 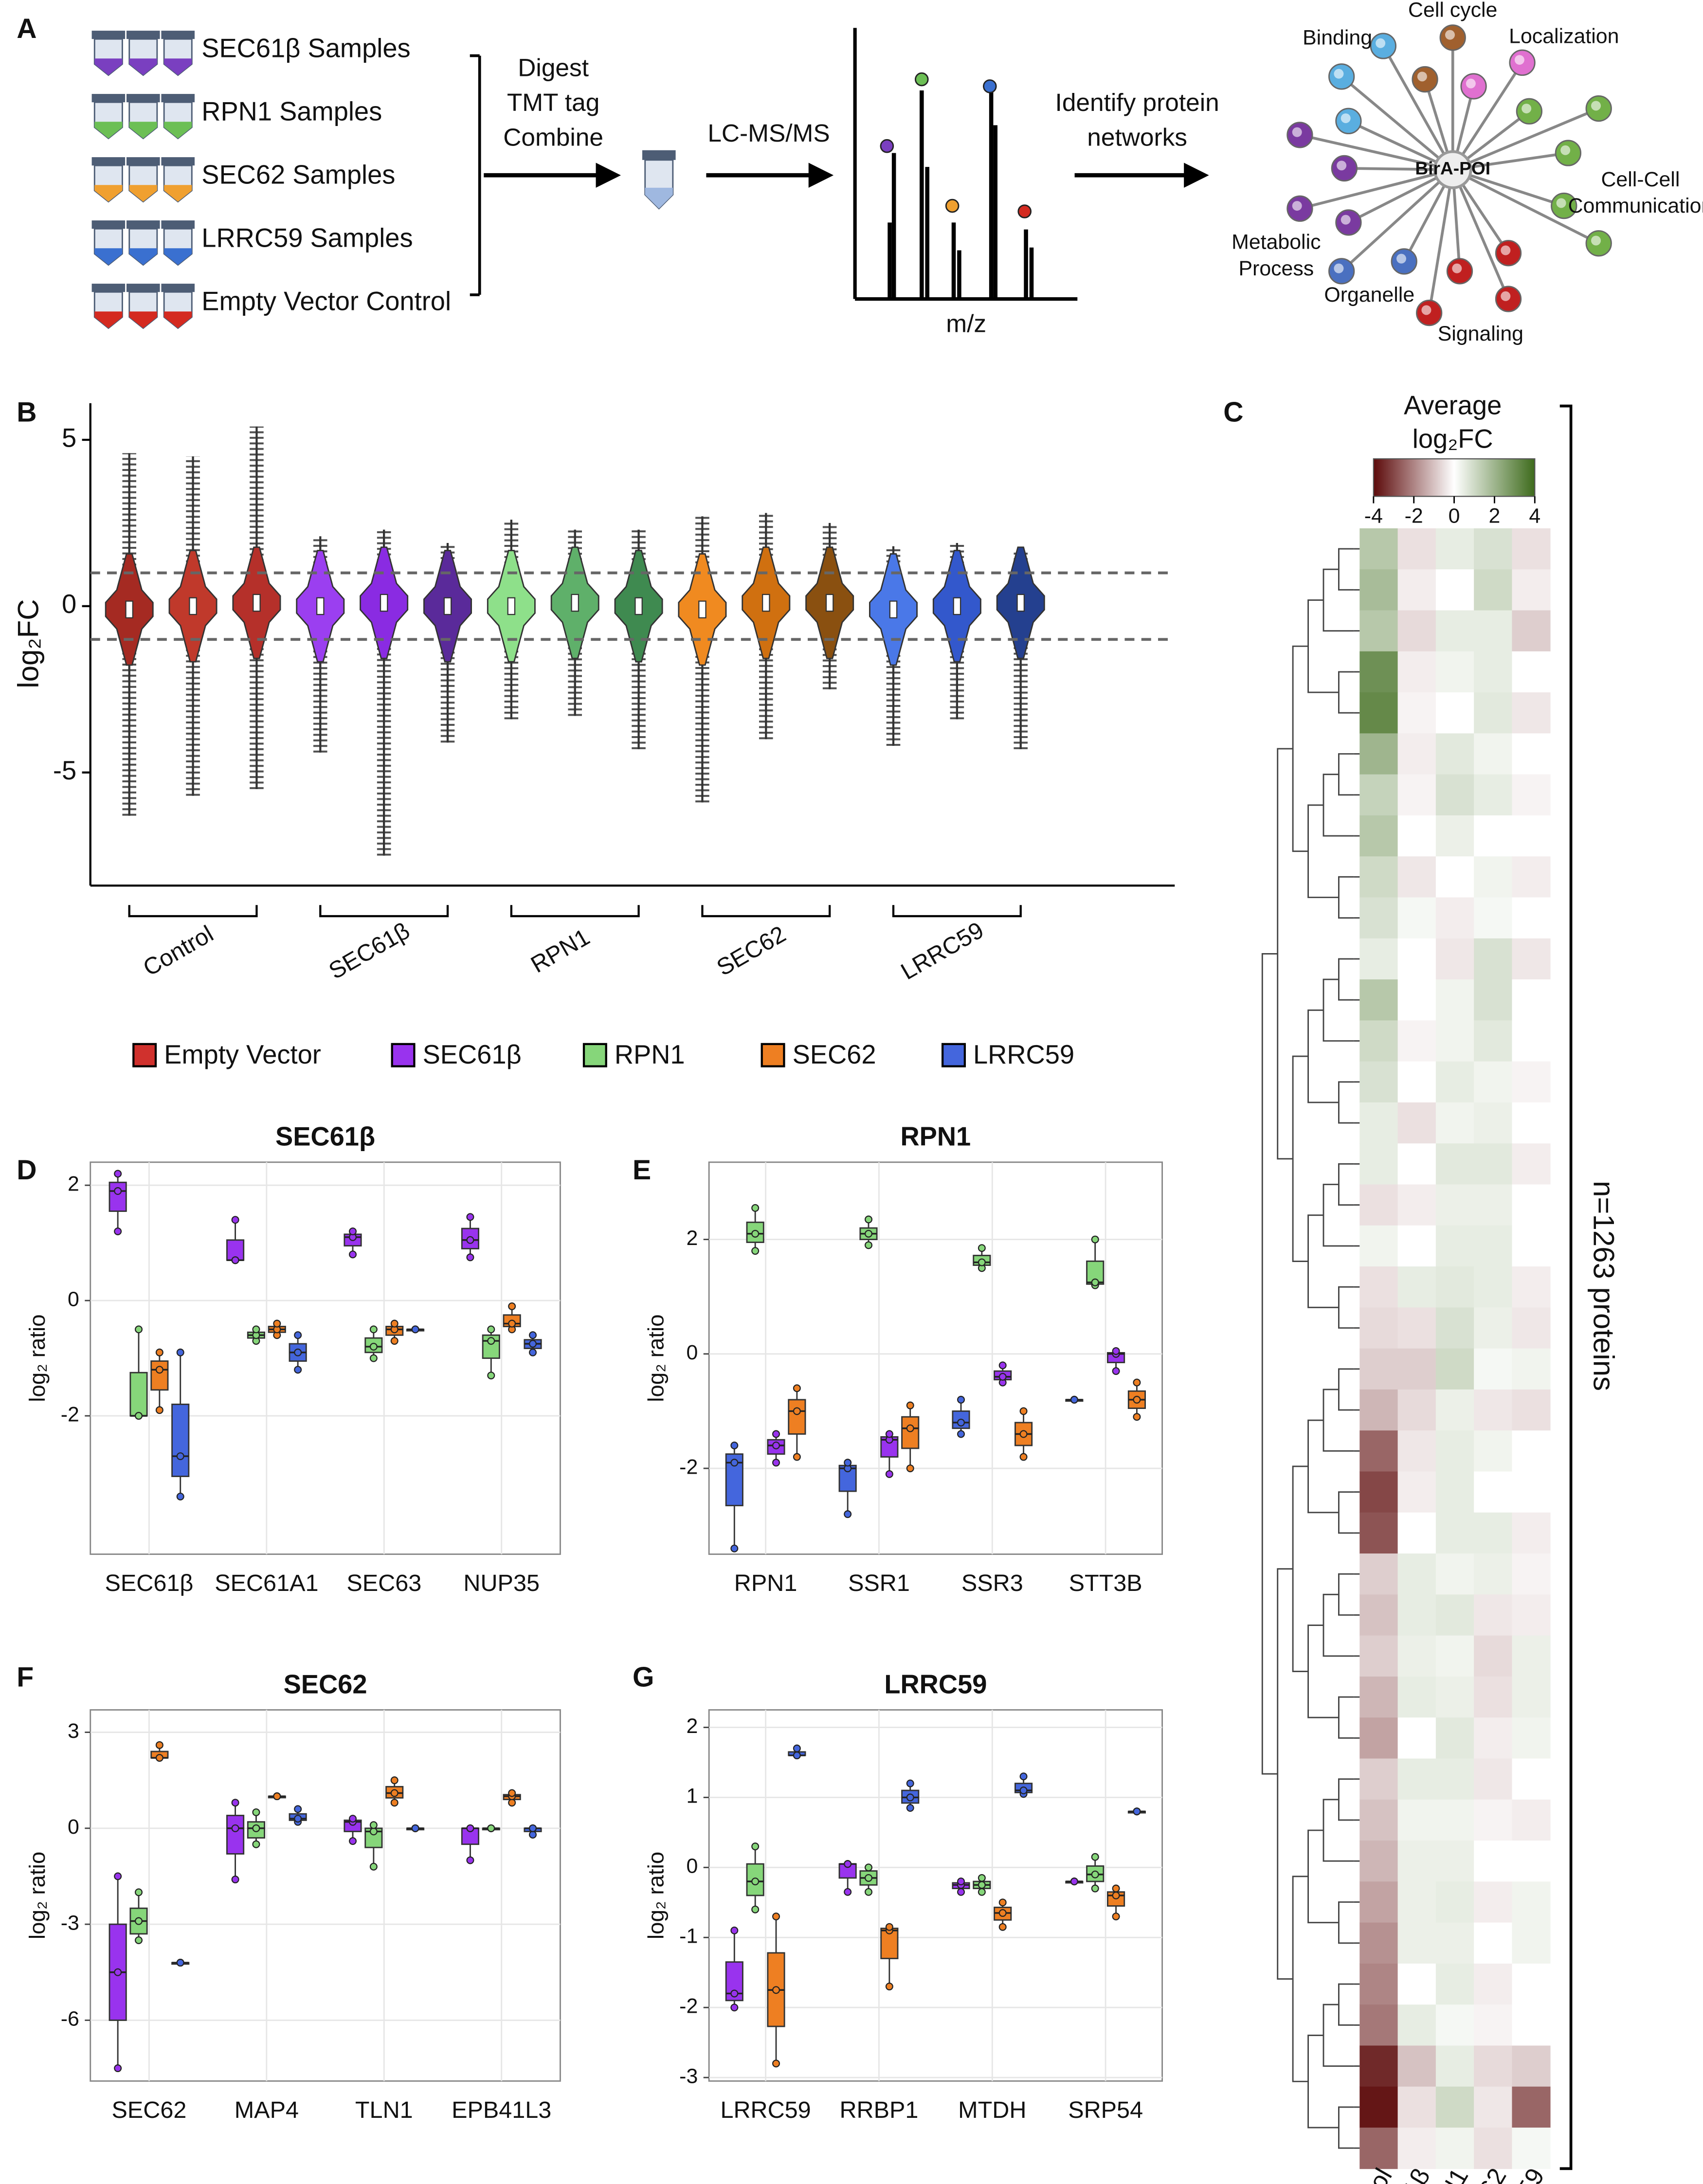 I want to click on bracket, so click(x=1566, y=1287).